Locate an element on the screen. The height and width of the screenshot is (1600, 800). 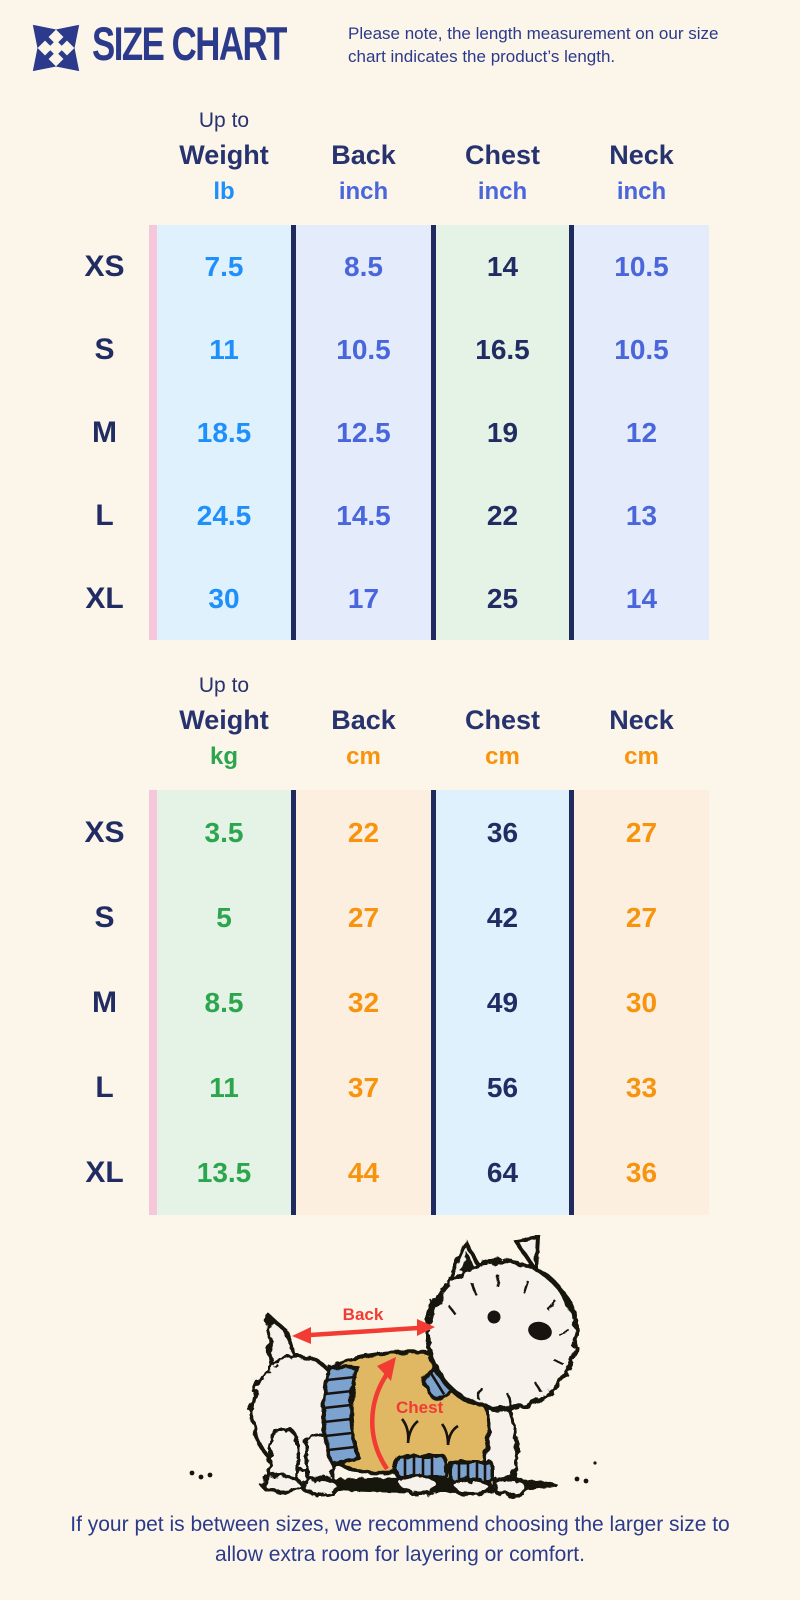
table-row-s: S 5 27 42 27 is located at coordinates (384, 917).